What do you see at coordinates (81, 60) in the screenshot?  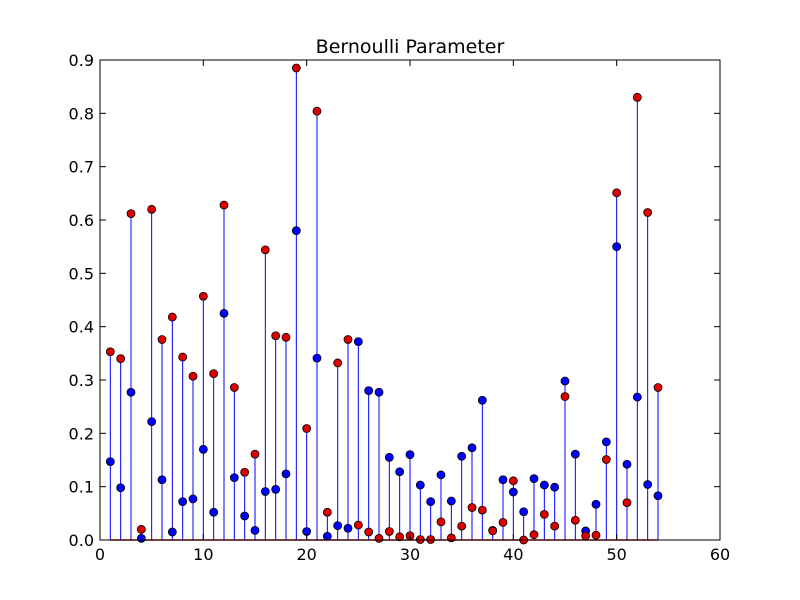 I see `y-tick-label: 0.9` at bounding box center [81, 60].